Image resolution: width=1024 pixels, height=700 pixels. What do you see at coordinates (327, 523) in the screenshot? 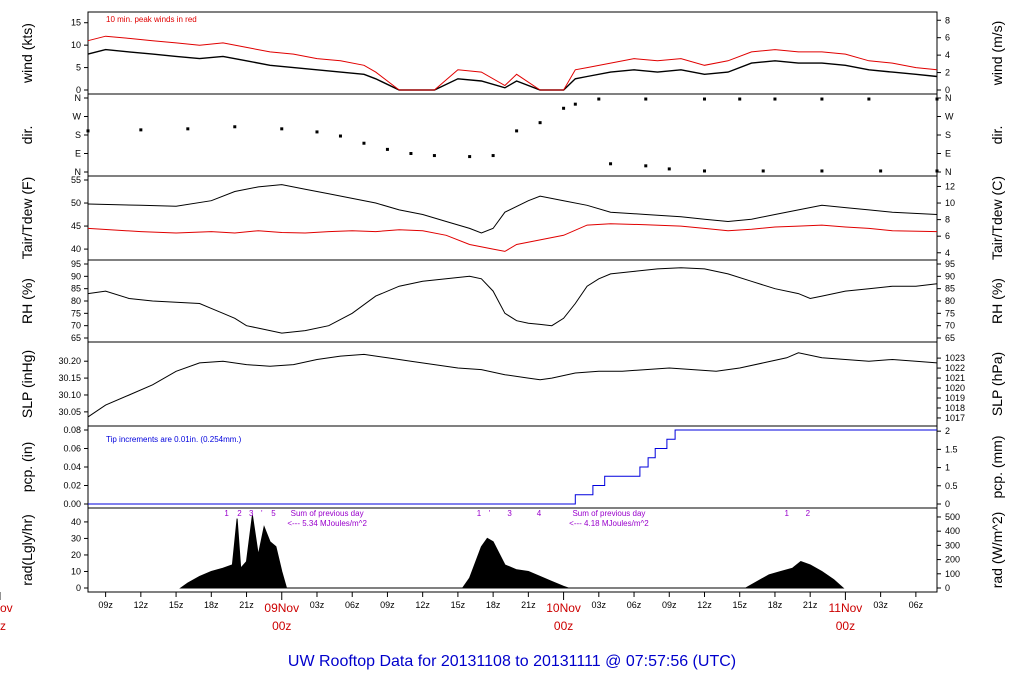
I see `radiation-sum-annotation: <--- 5.34 MJoules/m^2` at bounding box center [327, 523].